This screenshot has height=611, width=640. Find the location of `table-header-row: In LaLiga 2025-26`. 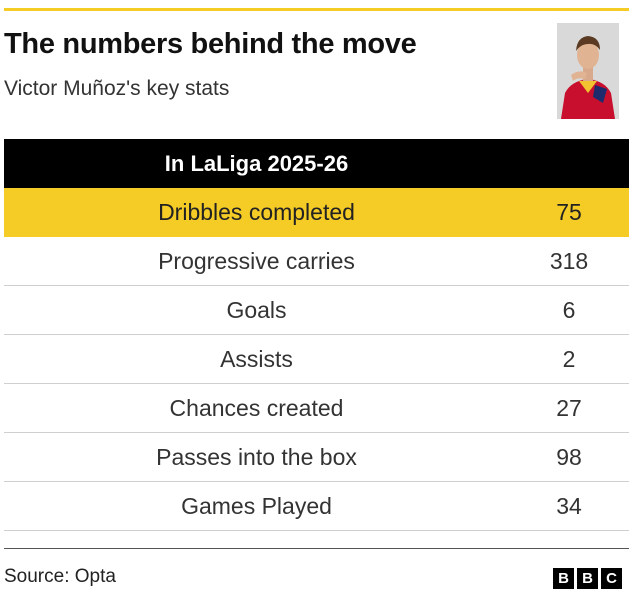

table-header-row: In LaLiga 2025-26 is located at coordinates (316, 163).